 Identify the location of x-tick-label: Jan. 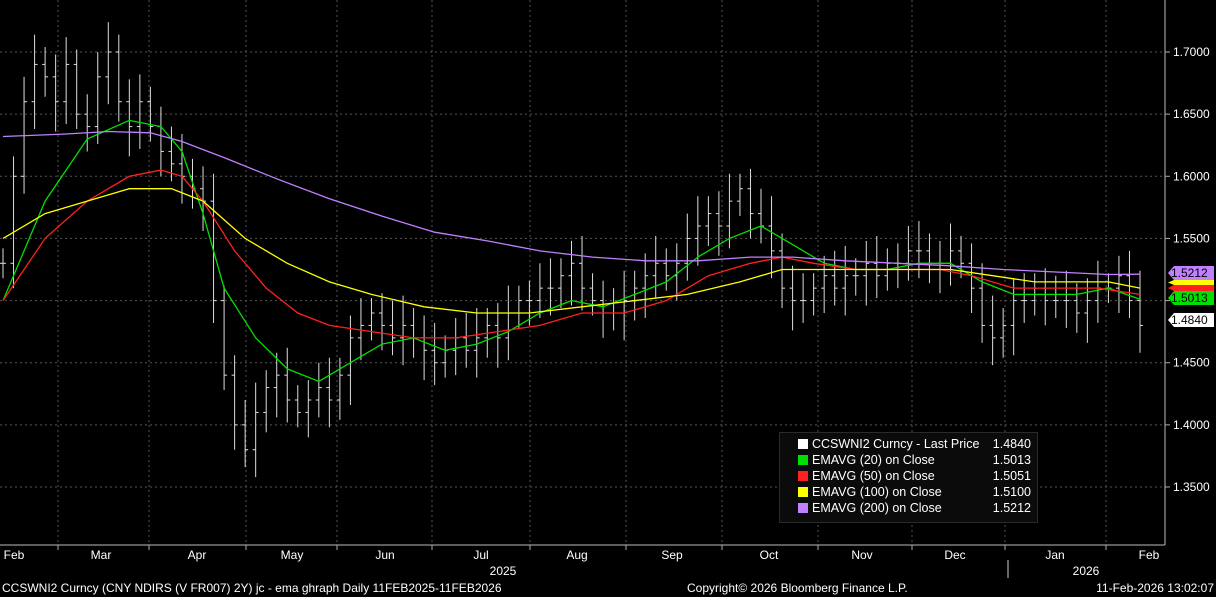
(1054, 555).